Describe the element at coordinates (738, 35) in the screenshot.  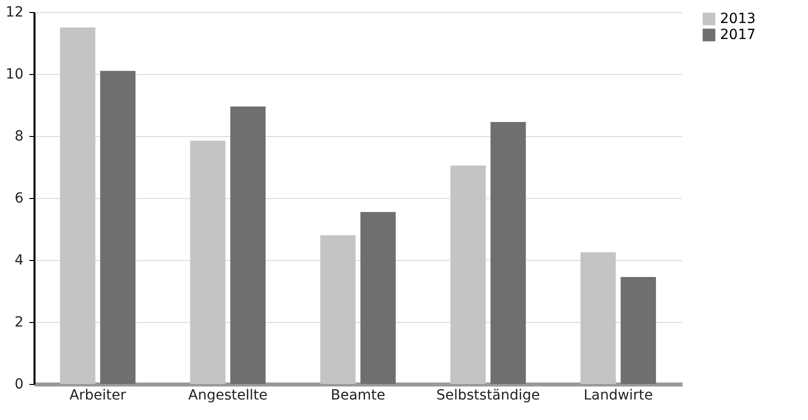
I see `legend-label: 2017` at that location.